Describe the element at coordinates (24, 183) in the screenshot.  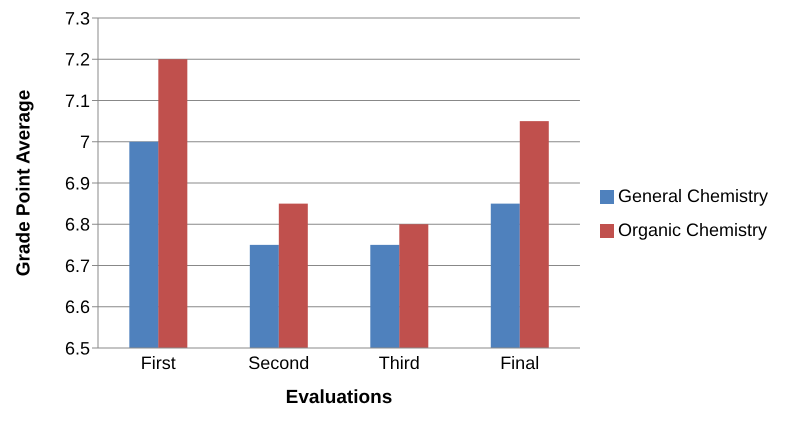
I see `y-axis-title: Grade Point Average` at that location.